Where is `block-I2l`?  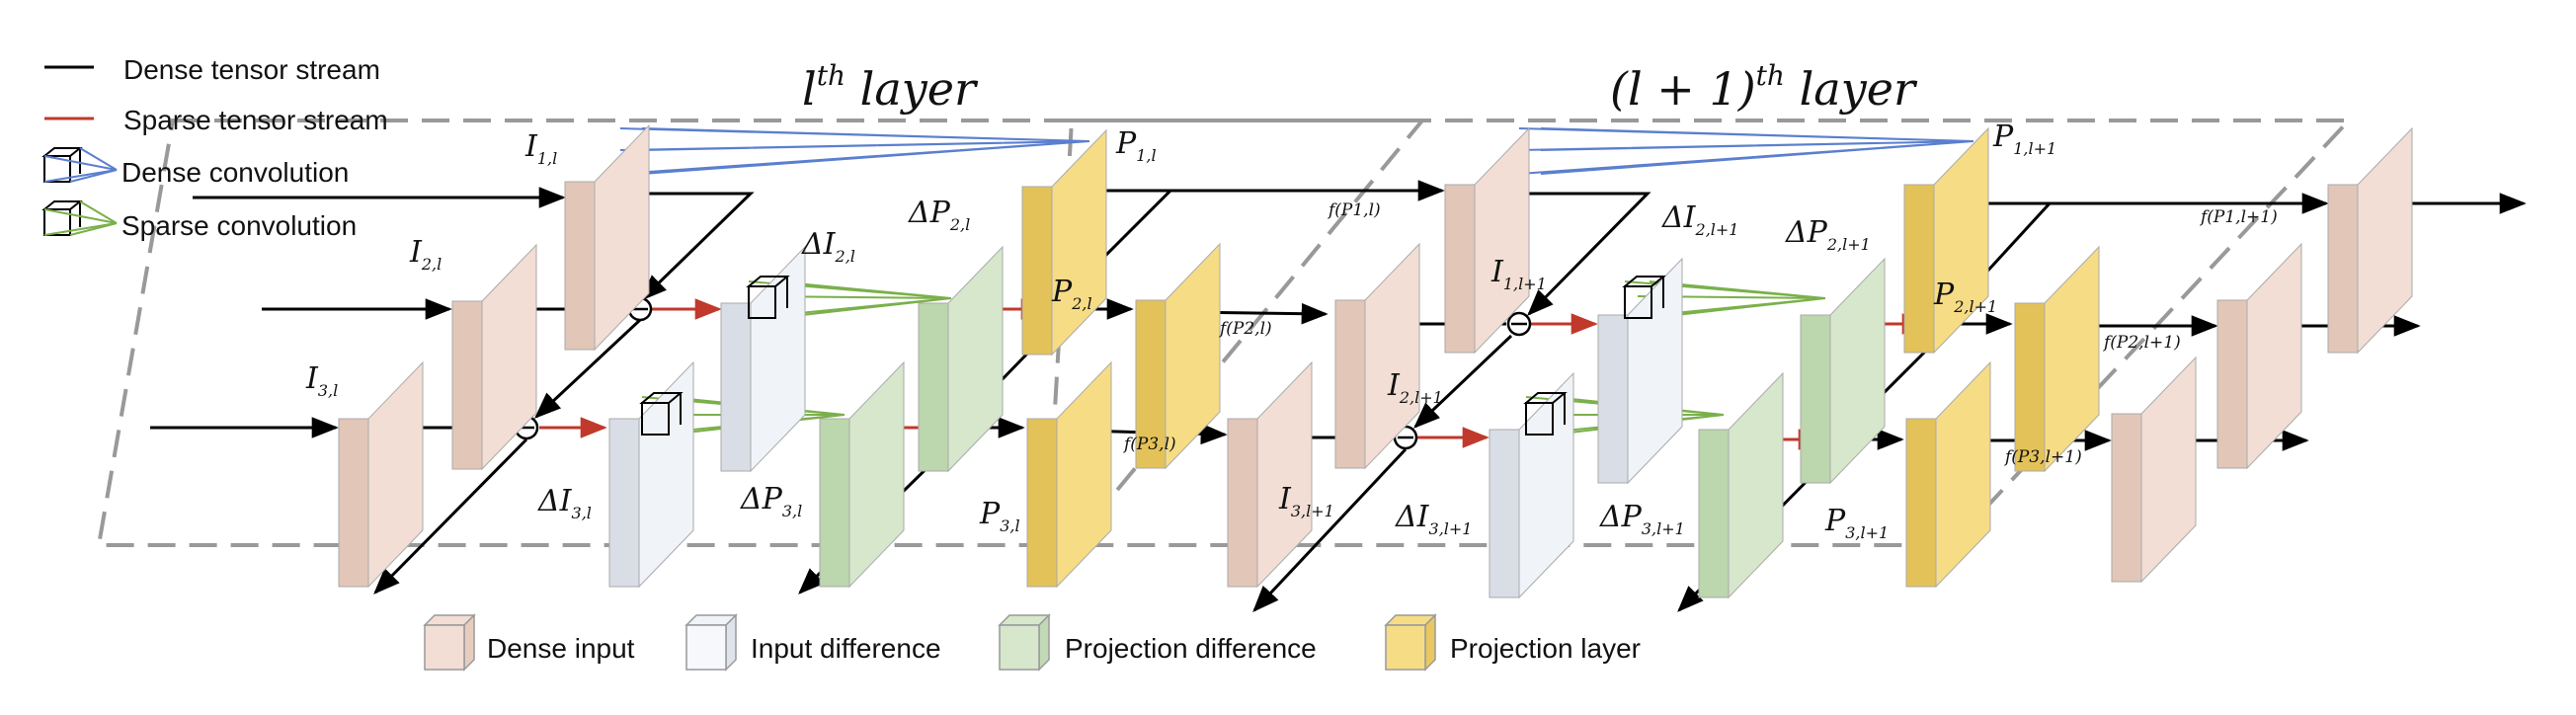 block-I2l is located at coordinates (494, 357).